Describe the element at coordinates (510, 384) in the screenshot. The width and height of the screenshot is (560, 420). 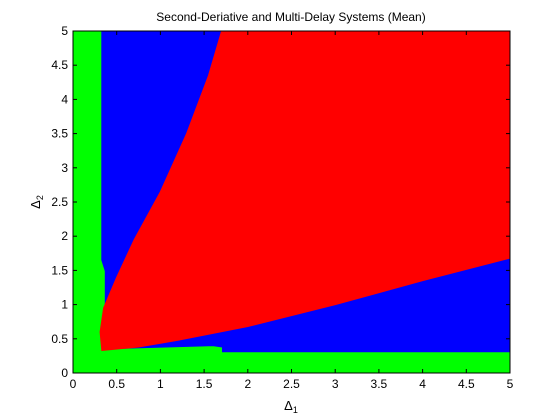
I see `x-tick-label: 5` at that location.